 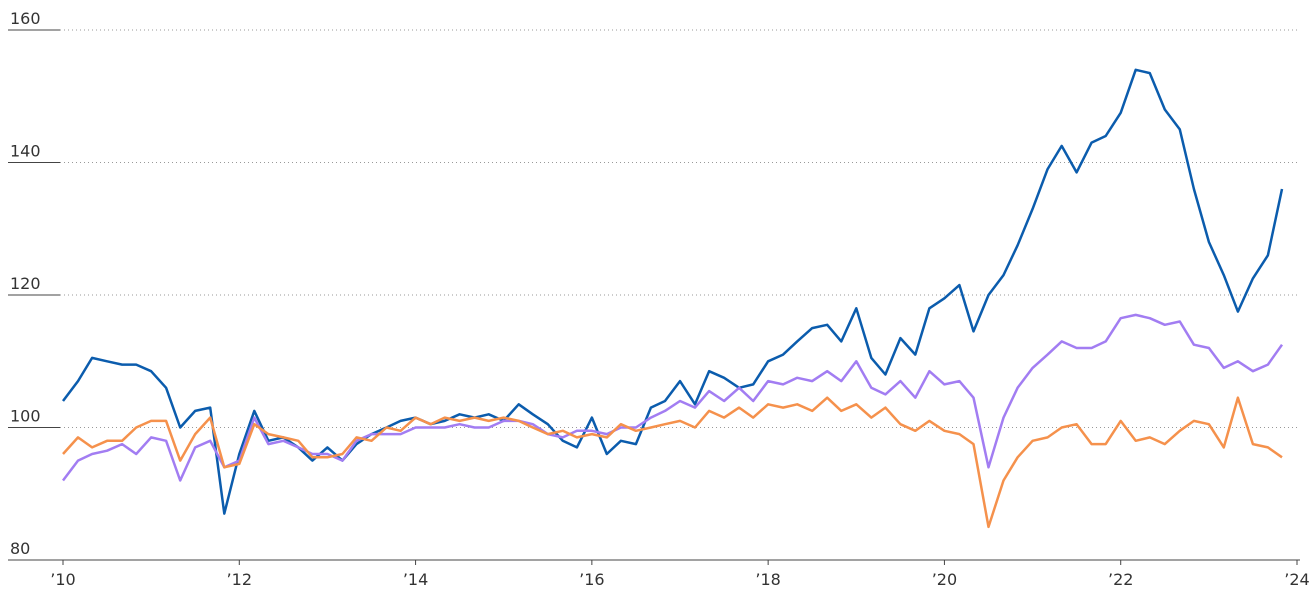 What do you see at coordinates (1120, 579) in the screenshot?
I see `x-tick-label: ’22` at bounding box center [1120, 579].